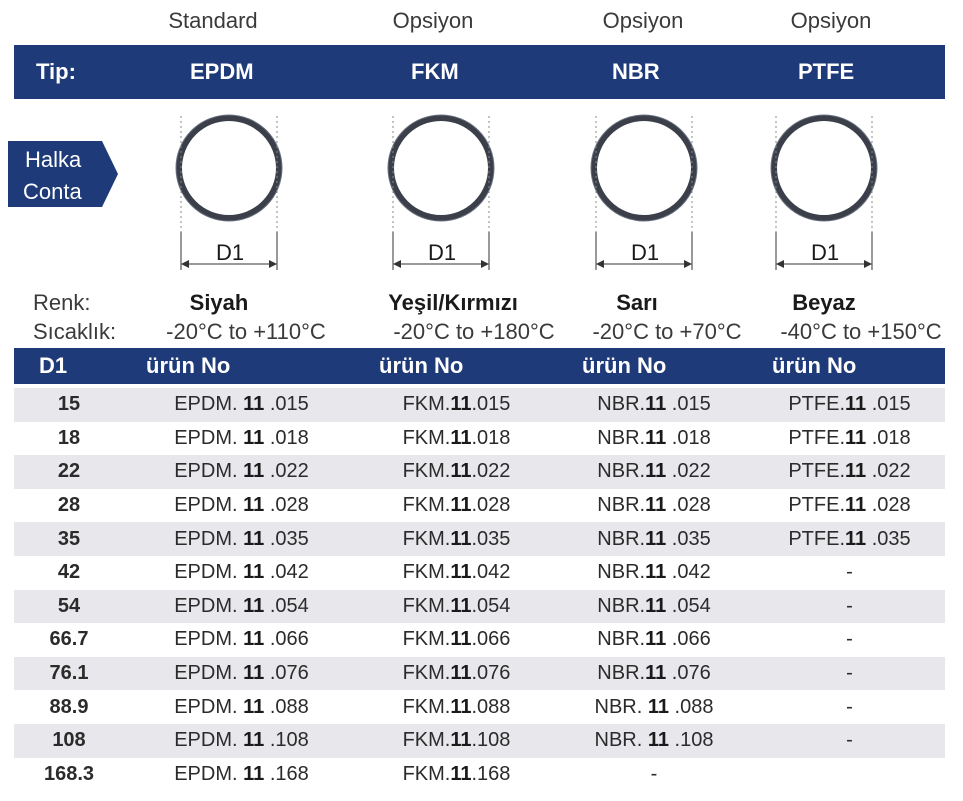 This screenshot has width=963, height=801. What do you see at coordinates (69, 774) in the screenshot?
I see `cell-d1: 168.3` at bounding box center [69, 774].